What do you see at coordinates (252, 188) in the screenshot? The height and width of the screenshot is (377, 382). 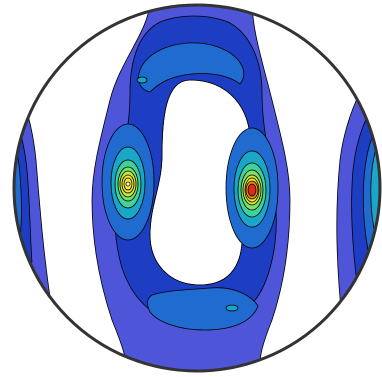 I see `right-side-peak` at bounding box center [252, 188].